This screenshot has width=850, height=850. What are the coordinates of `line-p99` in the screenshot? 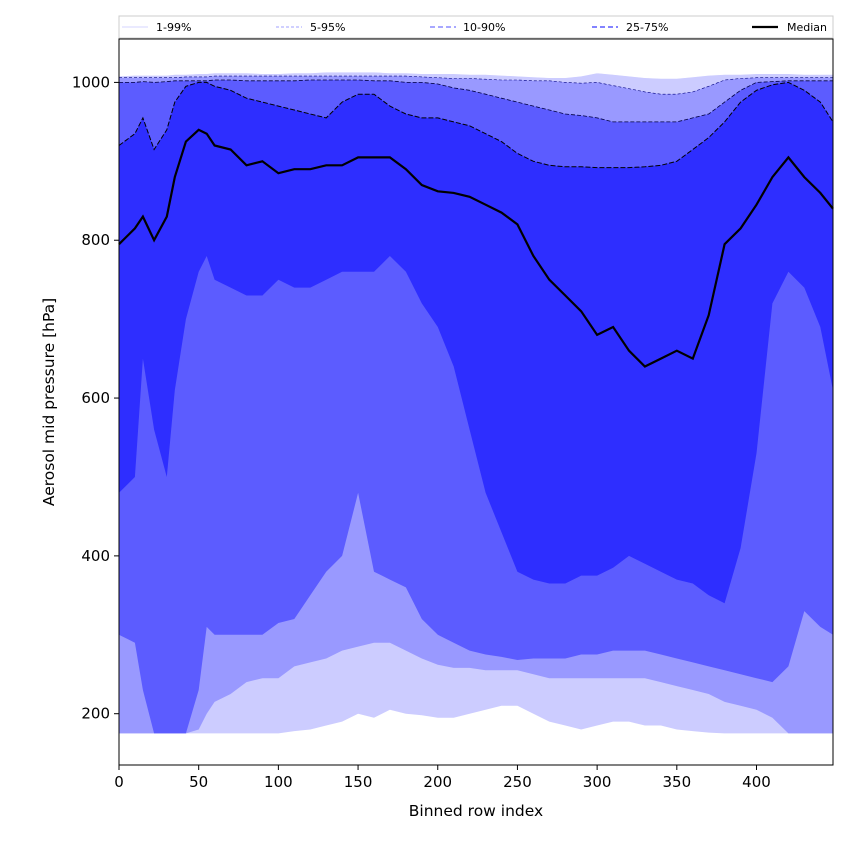 It's located at (475, 75).